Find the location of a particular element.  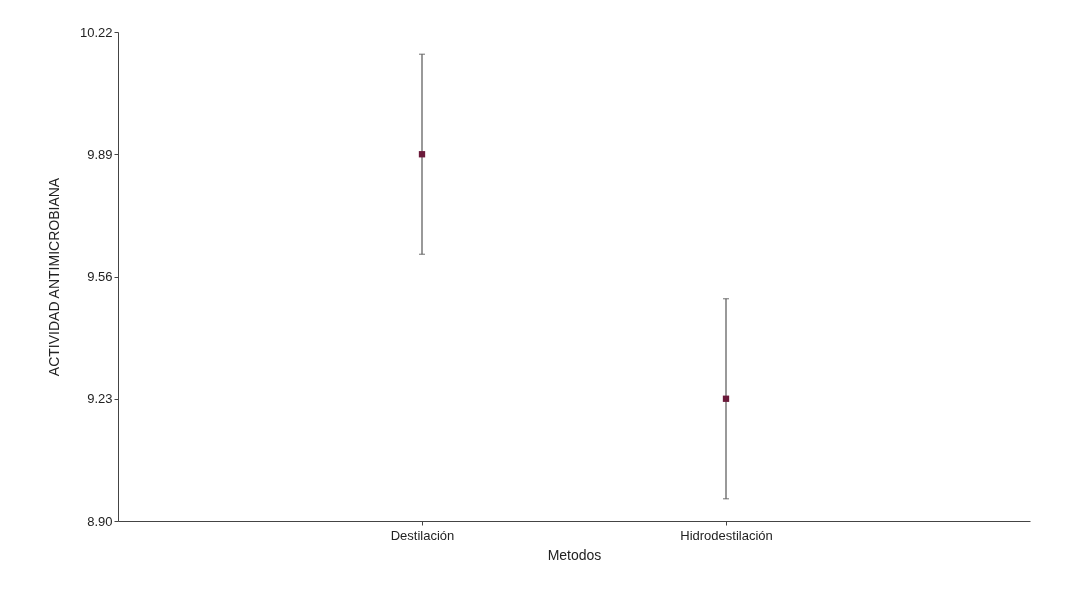

y-tick-label: 9.23 is located at coordinates (100, 399).